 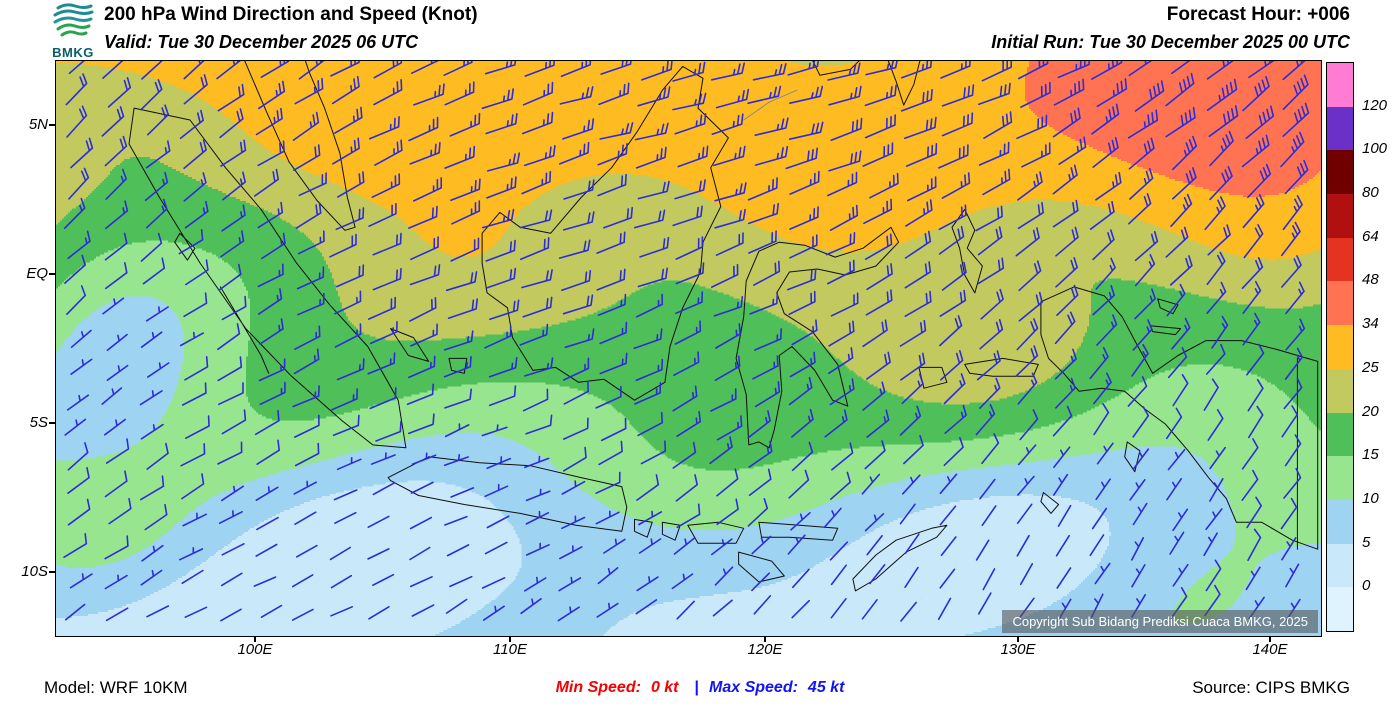 What do you see at coordinates (753, 687) in the screenshot?
I see `max-speed-label: Max Speed:` at bounding box center [753, 687].